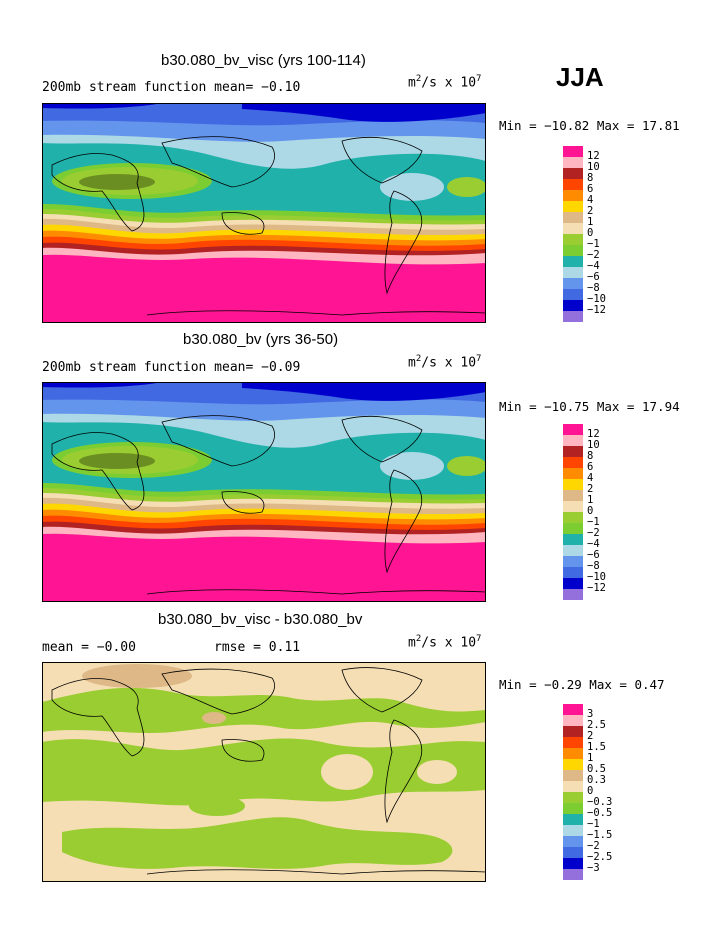 The width and height of the screenshot is (723, 935). Describe the element at coordinates (593, 868) in the screenshot. I see `colorbar-tick-label: −3` at that location.